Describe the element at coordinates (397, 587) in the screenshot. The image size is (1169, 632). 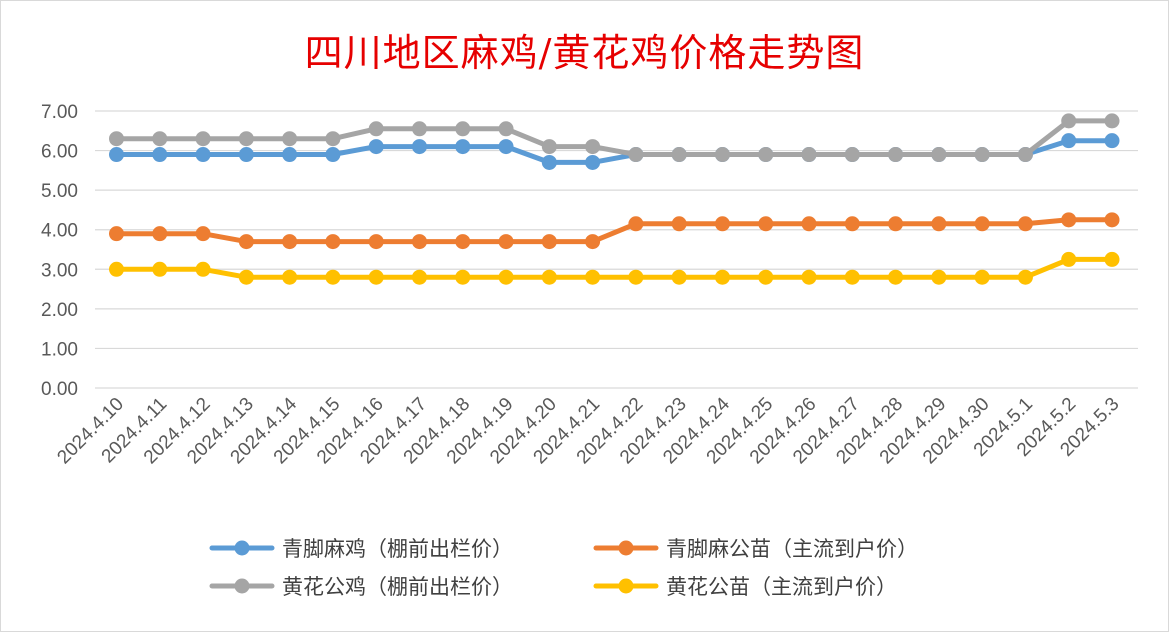
I see `legend-label: 黄花公鸡（棚前出栏价）` at that location.